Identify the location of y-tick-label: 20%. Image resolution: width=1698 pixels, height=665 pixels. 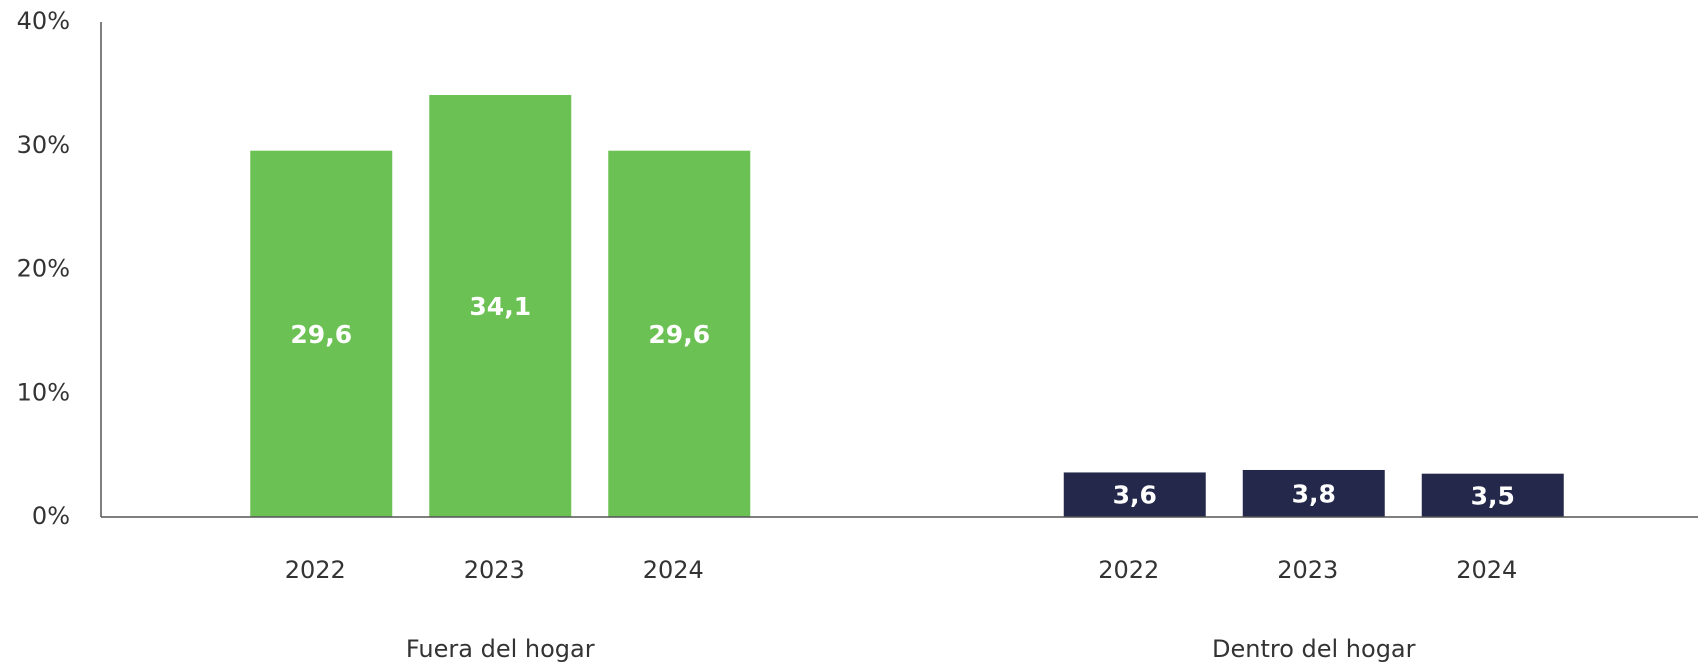
(43, 269).